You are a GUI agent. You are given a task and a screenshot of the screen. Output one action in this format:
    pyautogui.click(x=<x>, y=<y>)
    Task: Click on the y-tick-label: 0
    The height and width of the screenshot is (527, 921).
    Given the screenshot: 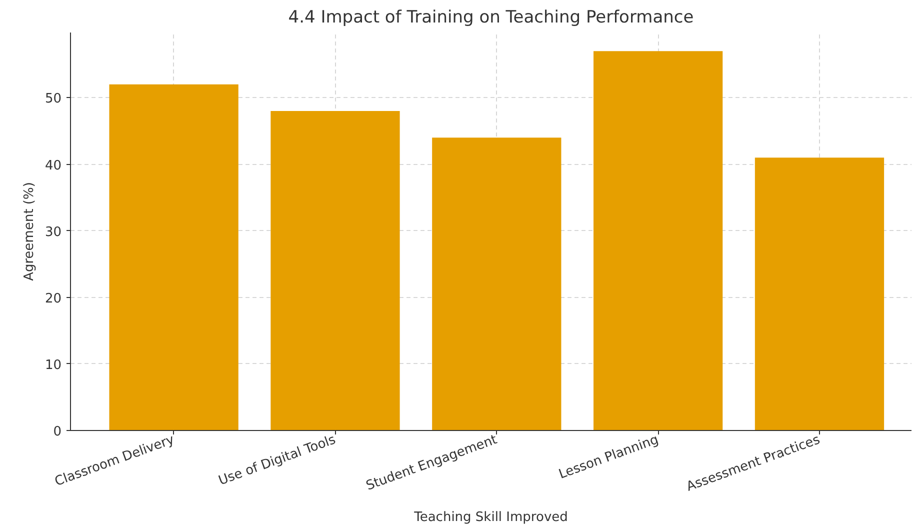 What is the action you would take?
    pyautogui.click(x=57, y=432)
    